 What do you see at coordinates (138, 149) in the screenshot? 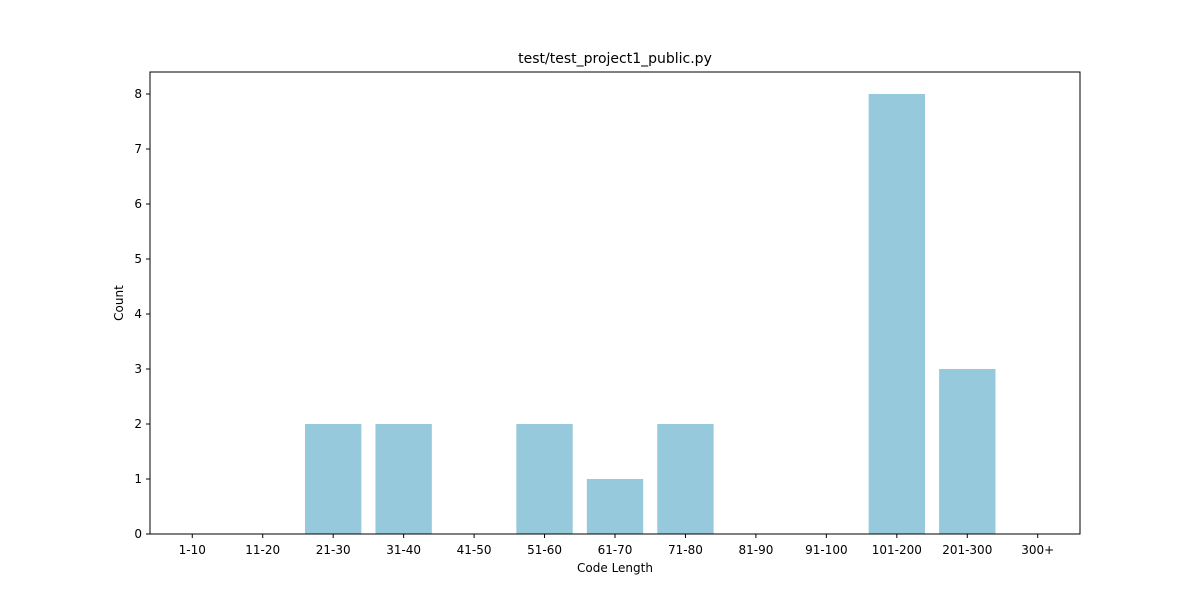
I see `y-tick-label: 7` at bounding box center [138, 149].